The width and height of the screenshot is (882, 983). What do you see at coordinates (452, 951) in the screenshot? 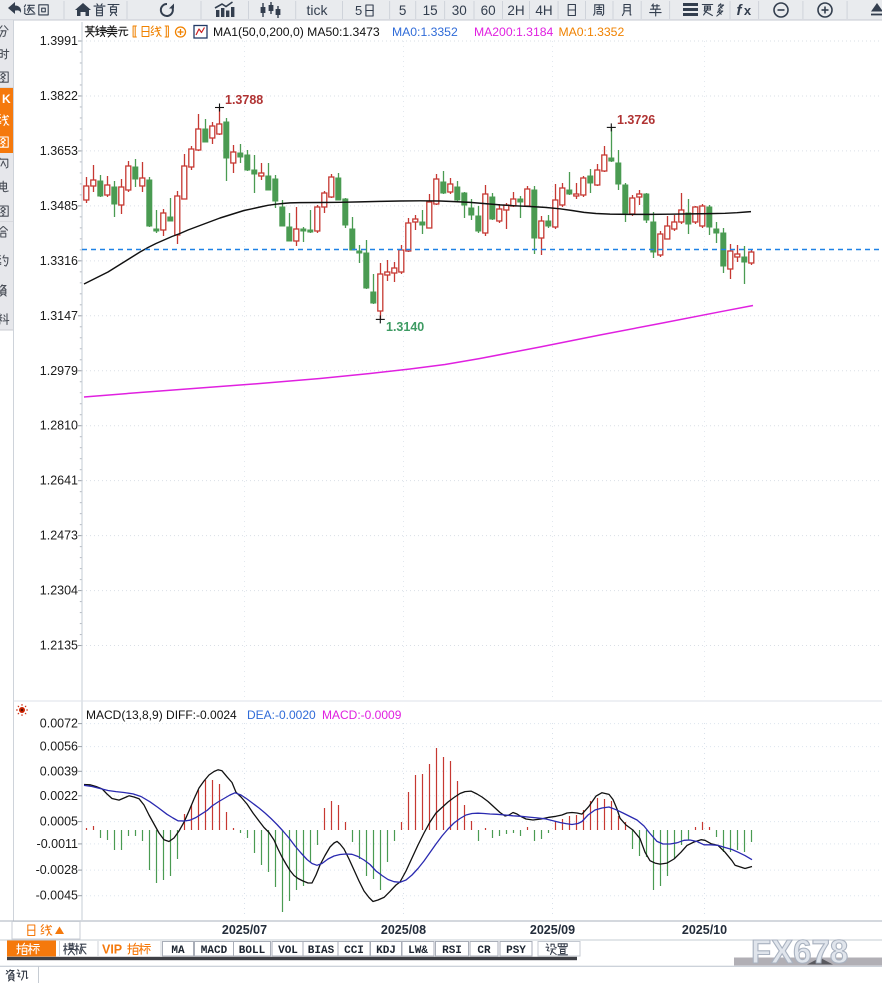
I see `svg-text: RSI` at bounding box center [452, 951].